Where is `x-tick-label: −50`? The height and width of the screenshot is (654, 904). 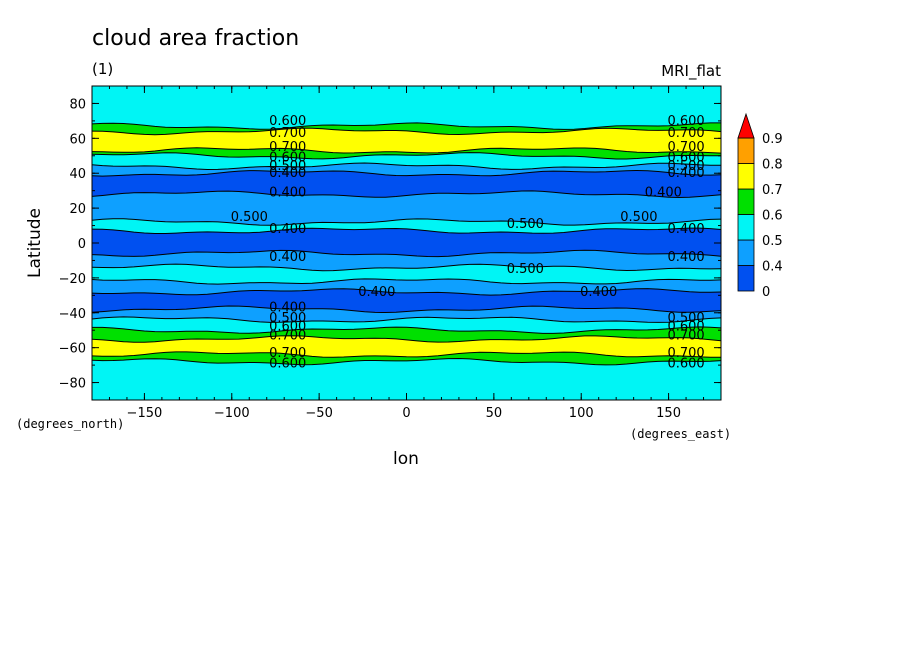
x-tick-label: −50 is located at coordinates (318, 413).